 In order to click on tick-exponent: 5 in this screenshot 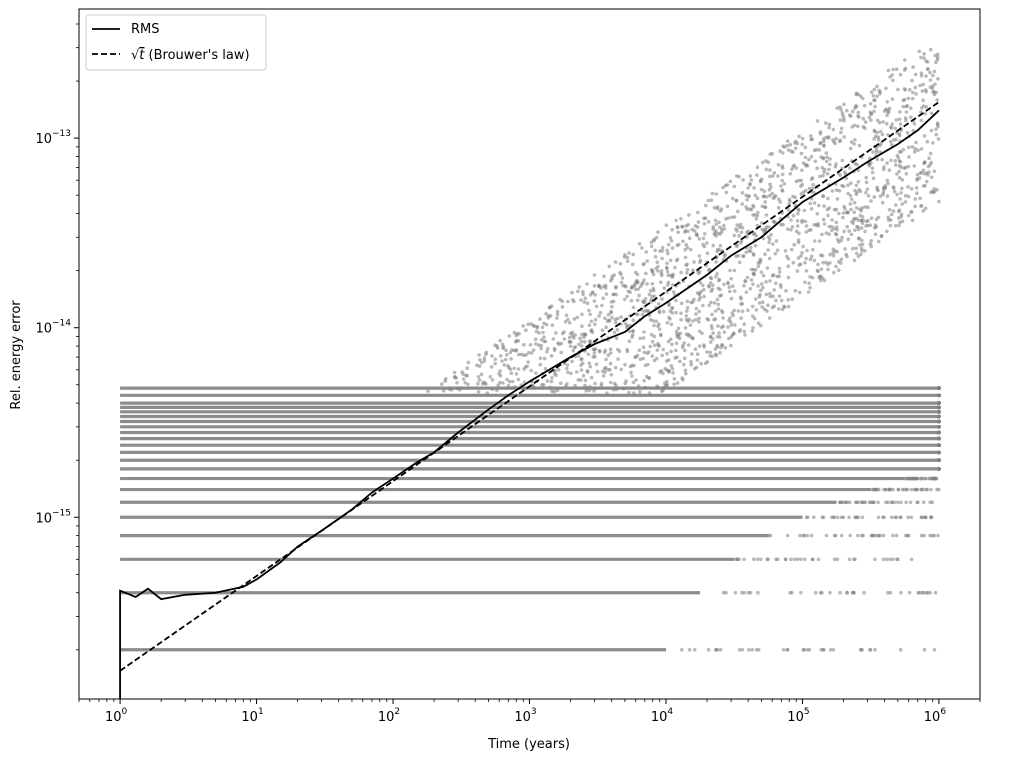, I will do `click(807, 712)`.